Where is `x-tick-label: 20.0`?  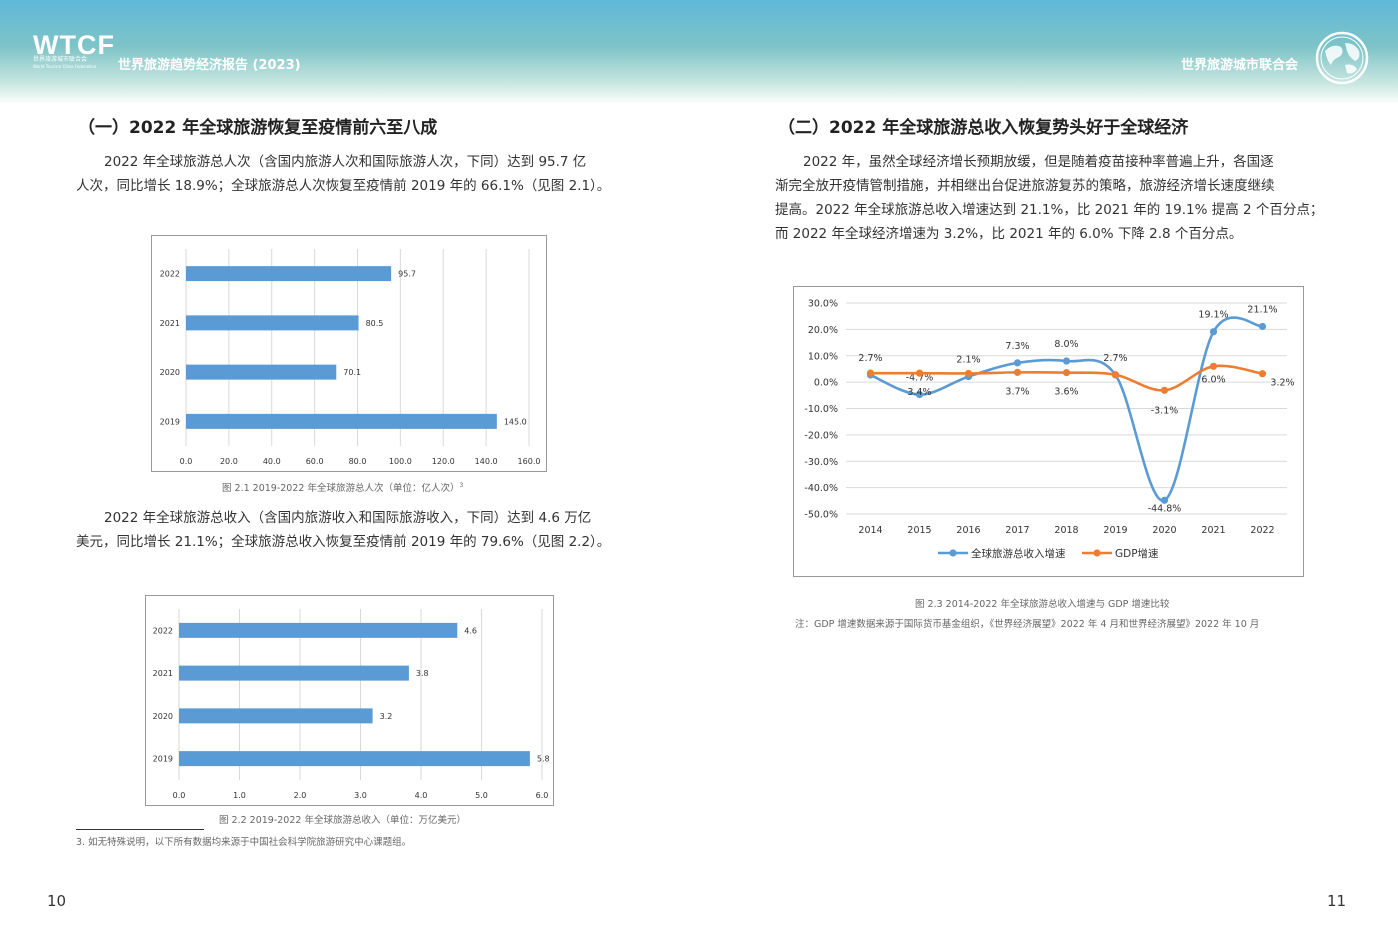
x-tick-label: 20.0 is located at coordinates (229, 461).